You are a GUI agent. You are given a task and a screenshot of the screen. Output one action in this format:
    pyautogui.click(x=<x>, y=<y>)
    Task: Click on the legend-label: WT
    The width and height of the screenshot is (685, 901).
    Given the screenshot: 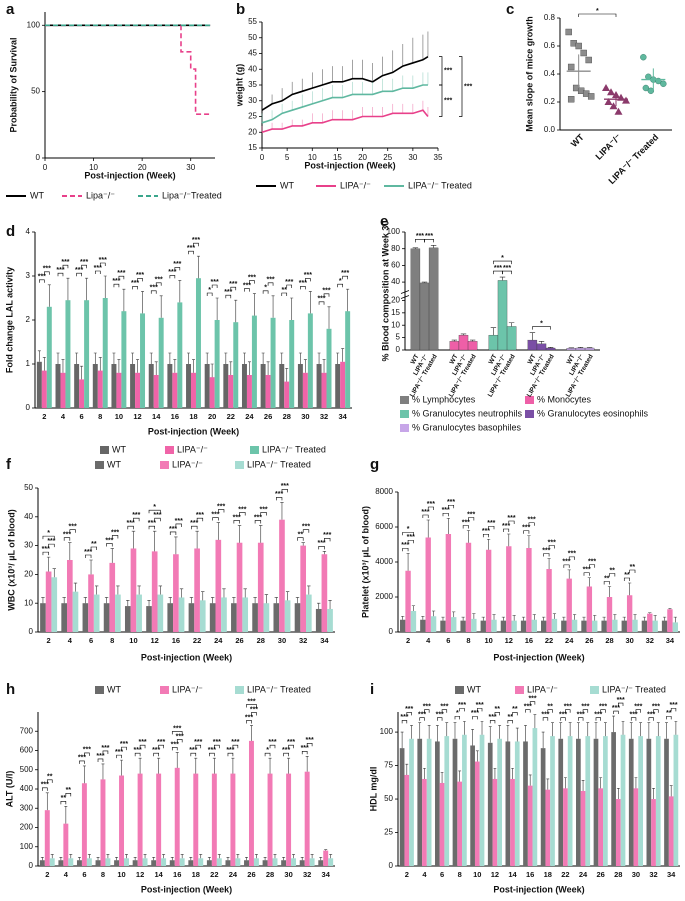 What is the action you would take?
    pyautogui.click(x=287, y=185)
    